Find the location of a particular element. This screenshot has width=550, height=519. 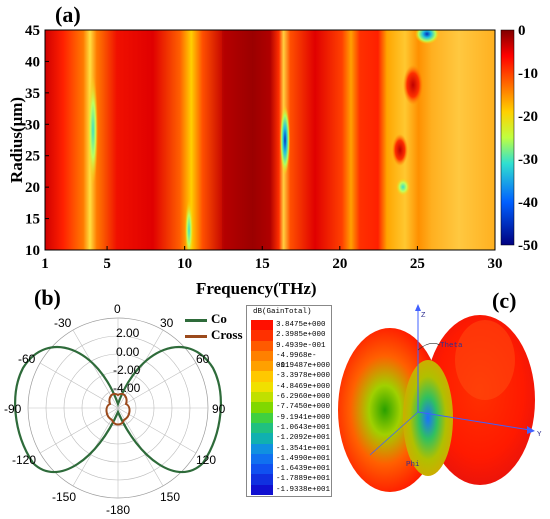

gain-legend-value: -6.2960e+000 is located at coordinates (303, 397).